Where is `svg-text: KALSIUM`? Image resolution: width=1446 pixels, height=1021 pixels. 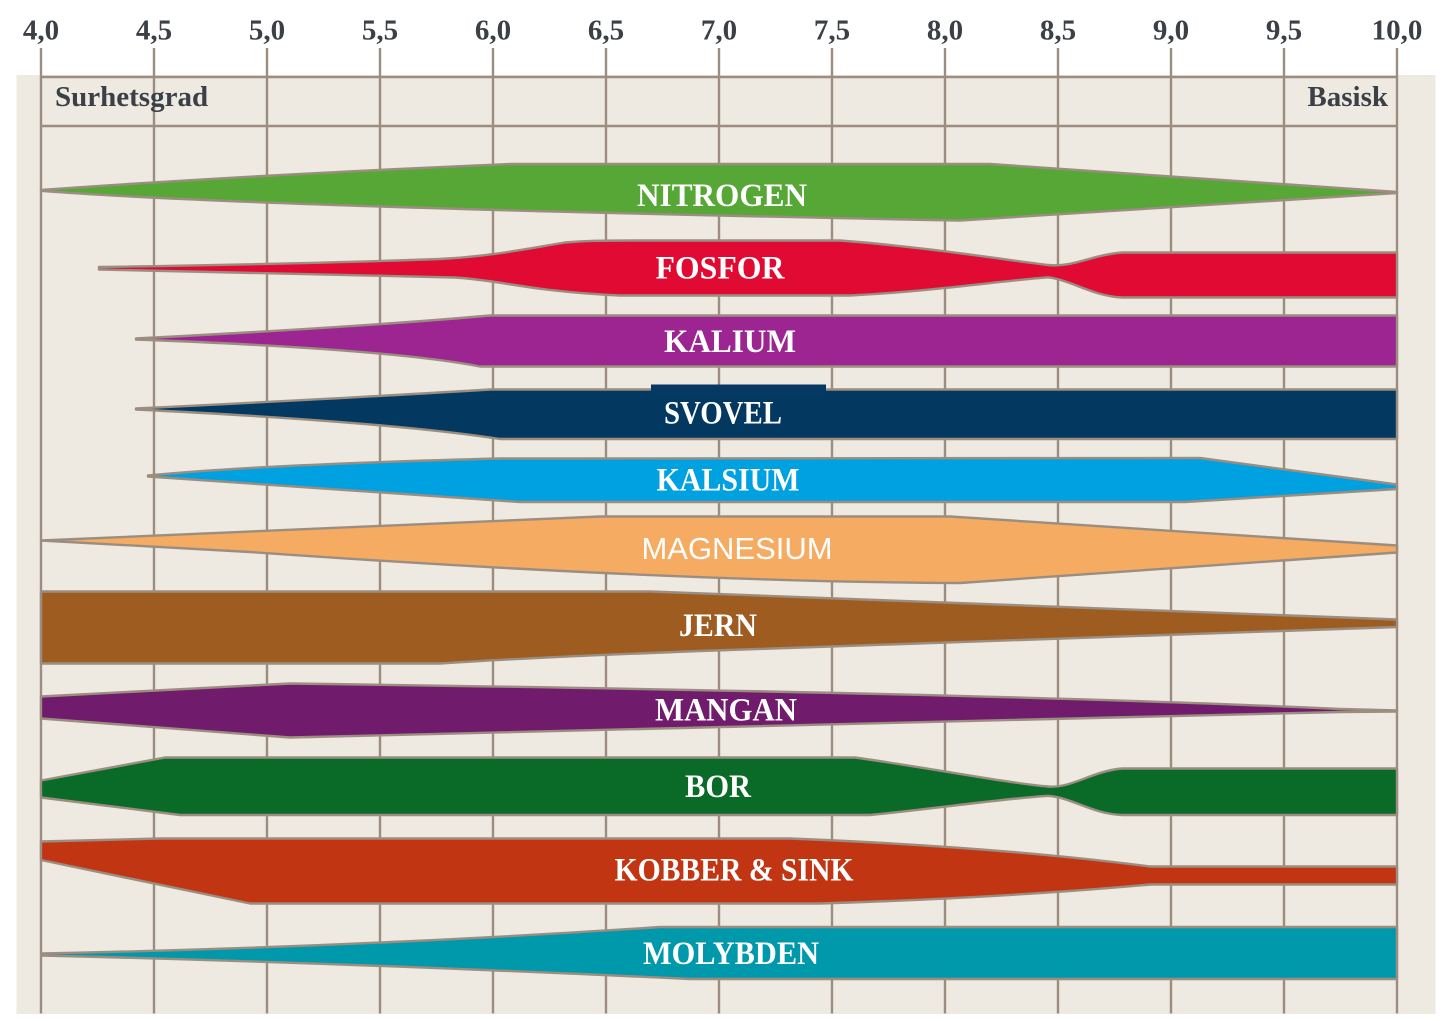 svg-text: KALSIUM is located at coordinates (728, 481).